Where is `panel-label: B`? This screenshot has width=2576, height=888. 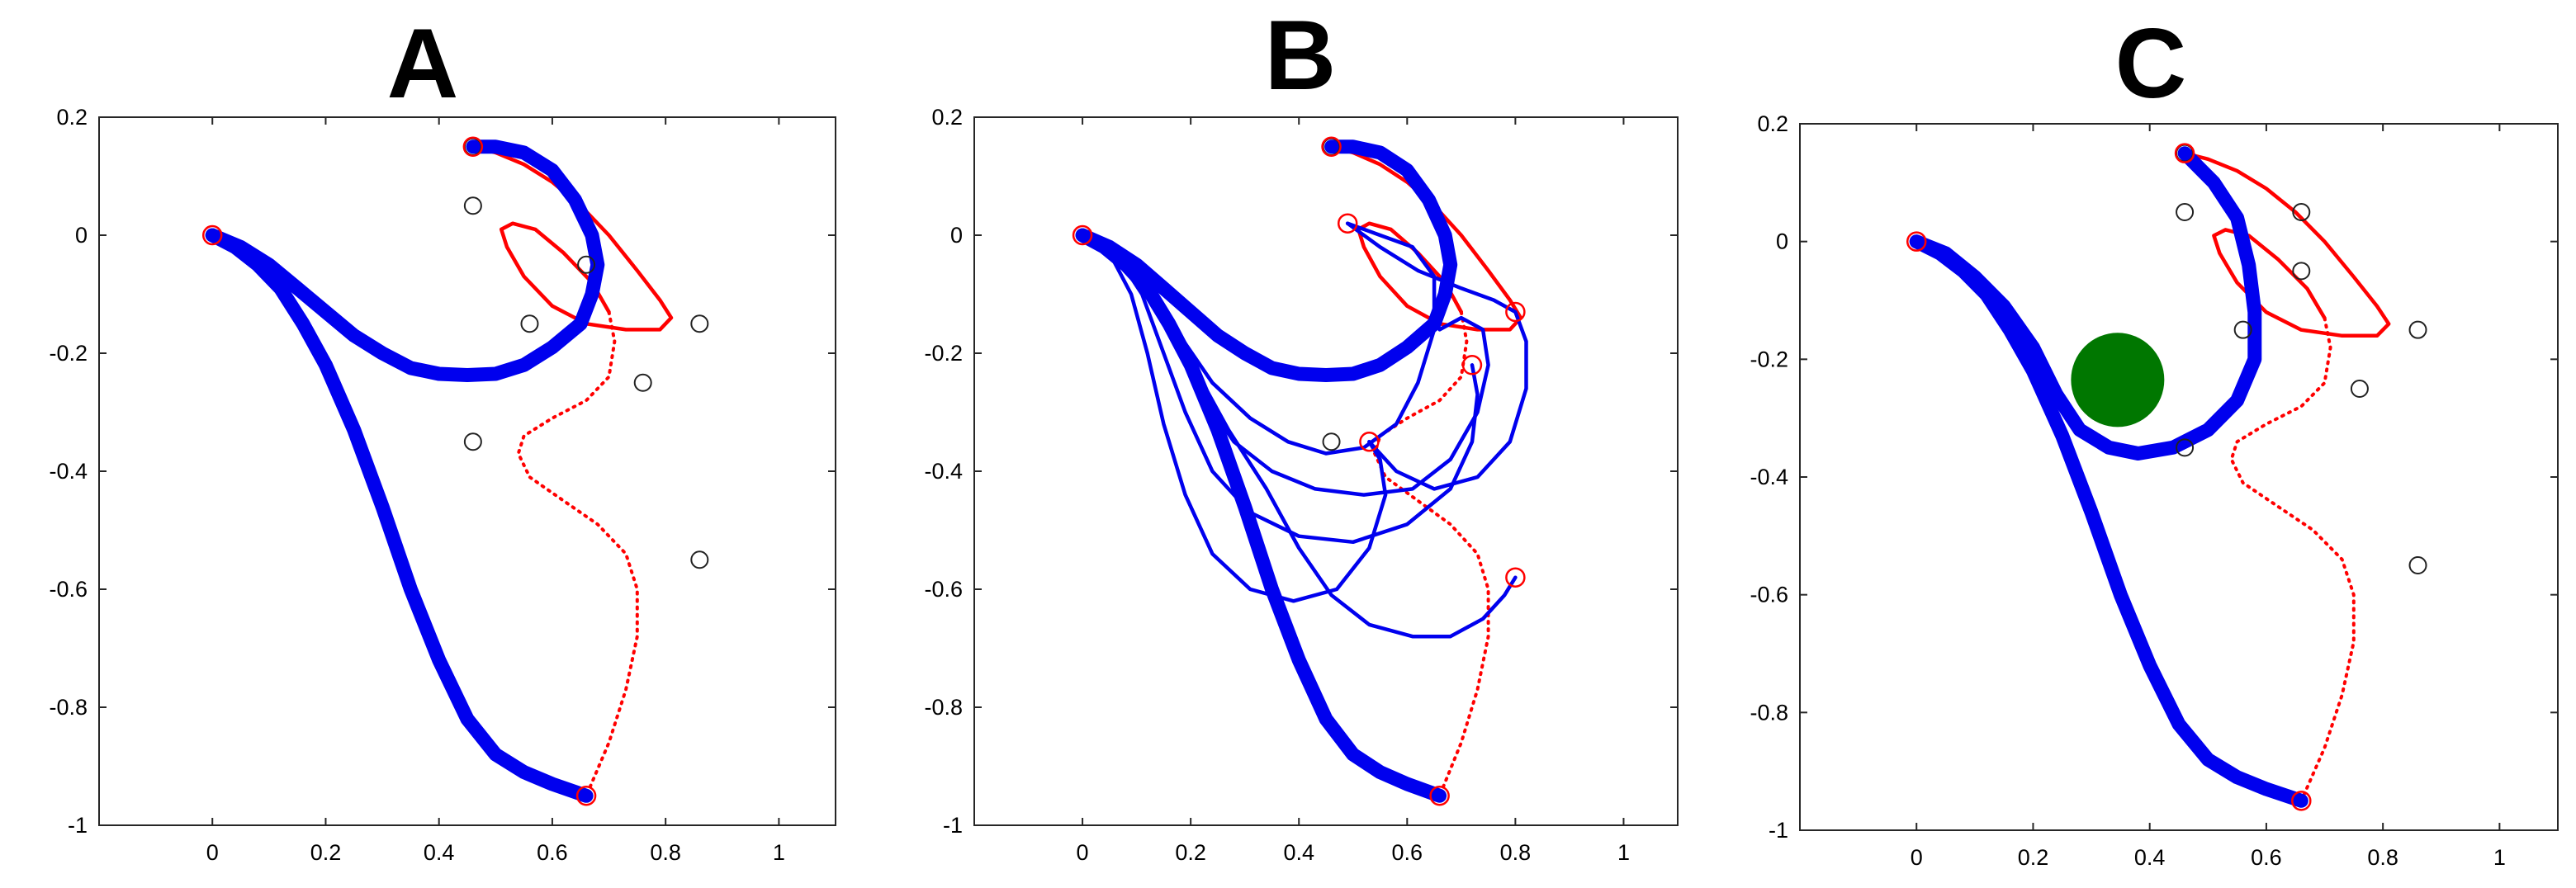
panel-label: B is located at coordinates (1301, 55).